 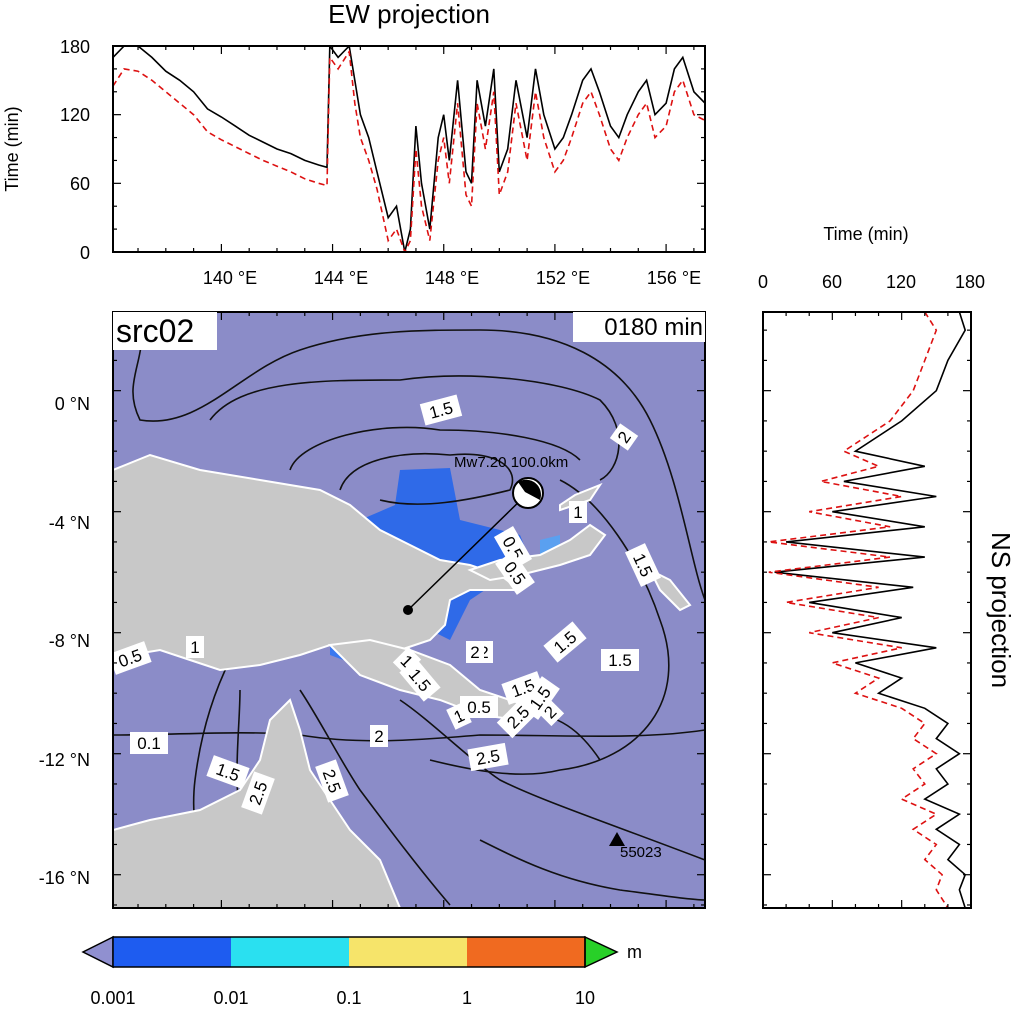 What do you see at coordinates (468, 551) in the screenshot?
I see `fault-line` at bounding box center [468, 551].